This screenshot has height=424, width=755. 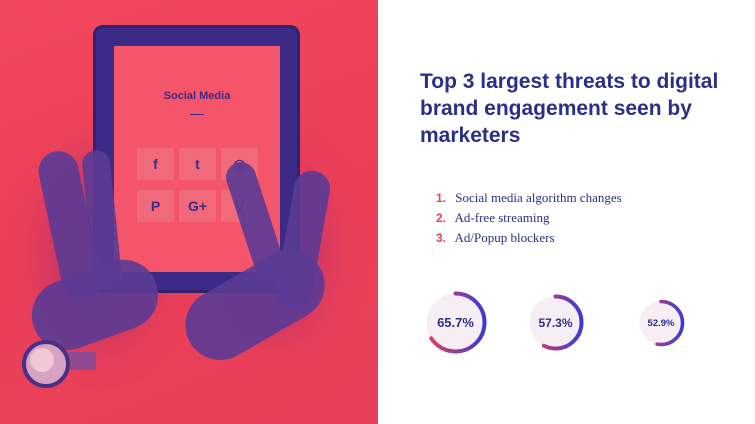 I want to click on list-item: 2. Ad-free streaming, so click(x=529, y=218).